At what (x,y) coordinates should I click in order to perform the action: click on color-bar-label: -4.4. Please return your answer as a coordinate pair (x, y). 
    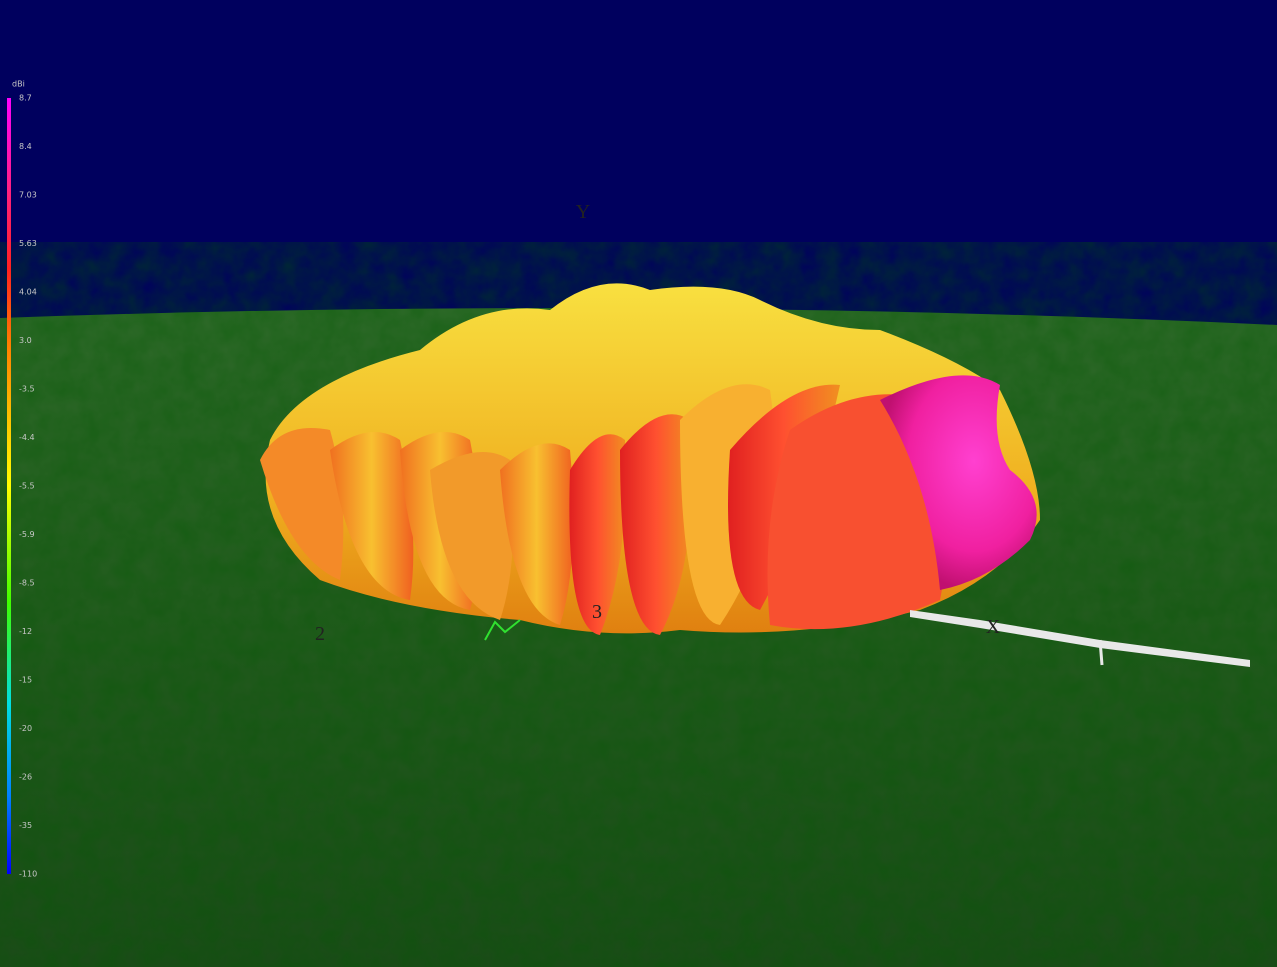
    Looking at the image, I should click on (27, 437).